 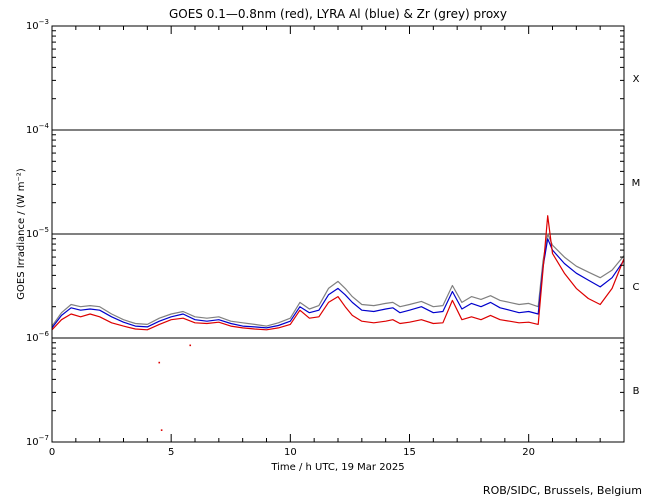 I want to click on y-tick-label-0: 10⁻⁷, so click(x=37, y=441).